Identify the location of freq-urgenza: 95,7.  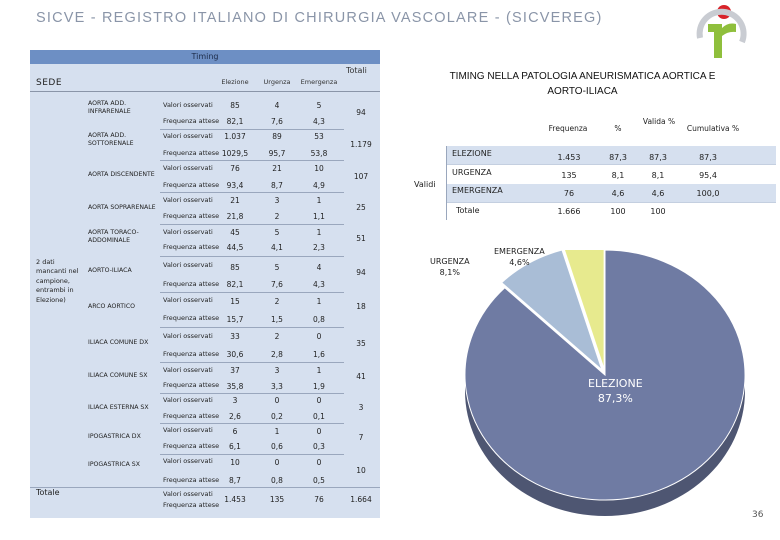
(277, 153).